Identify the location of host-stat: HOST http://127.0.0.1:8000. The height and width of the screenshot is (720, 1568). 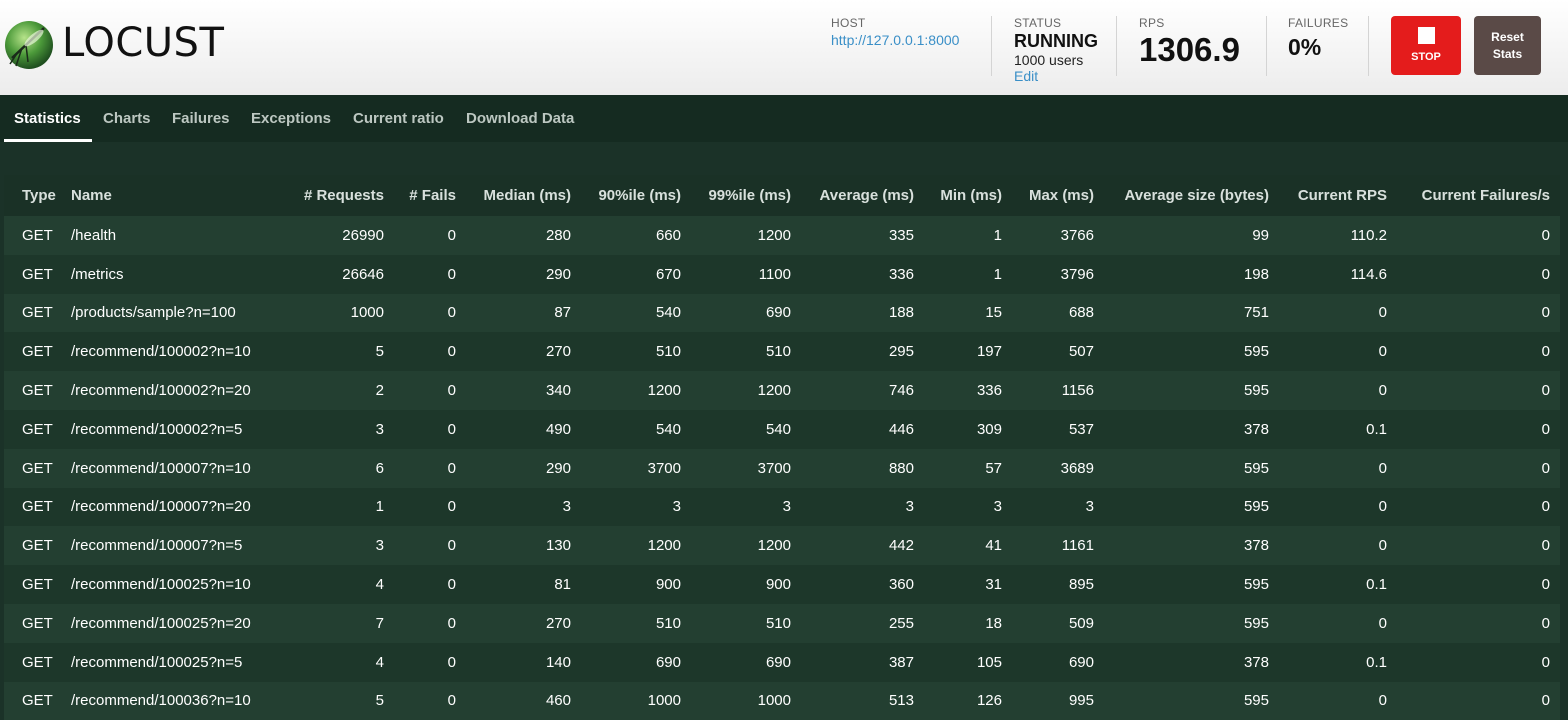
(895, 32).